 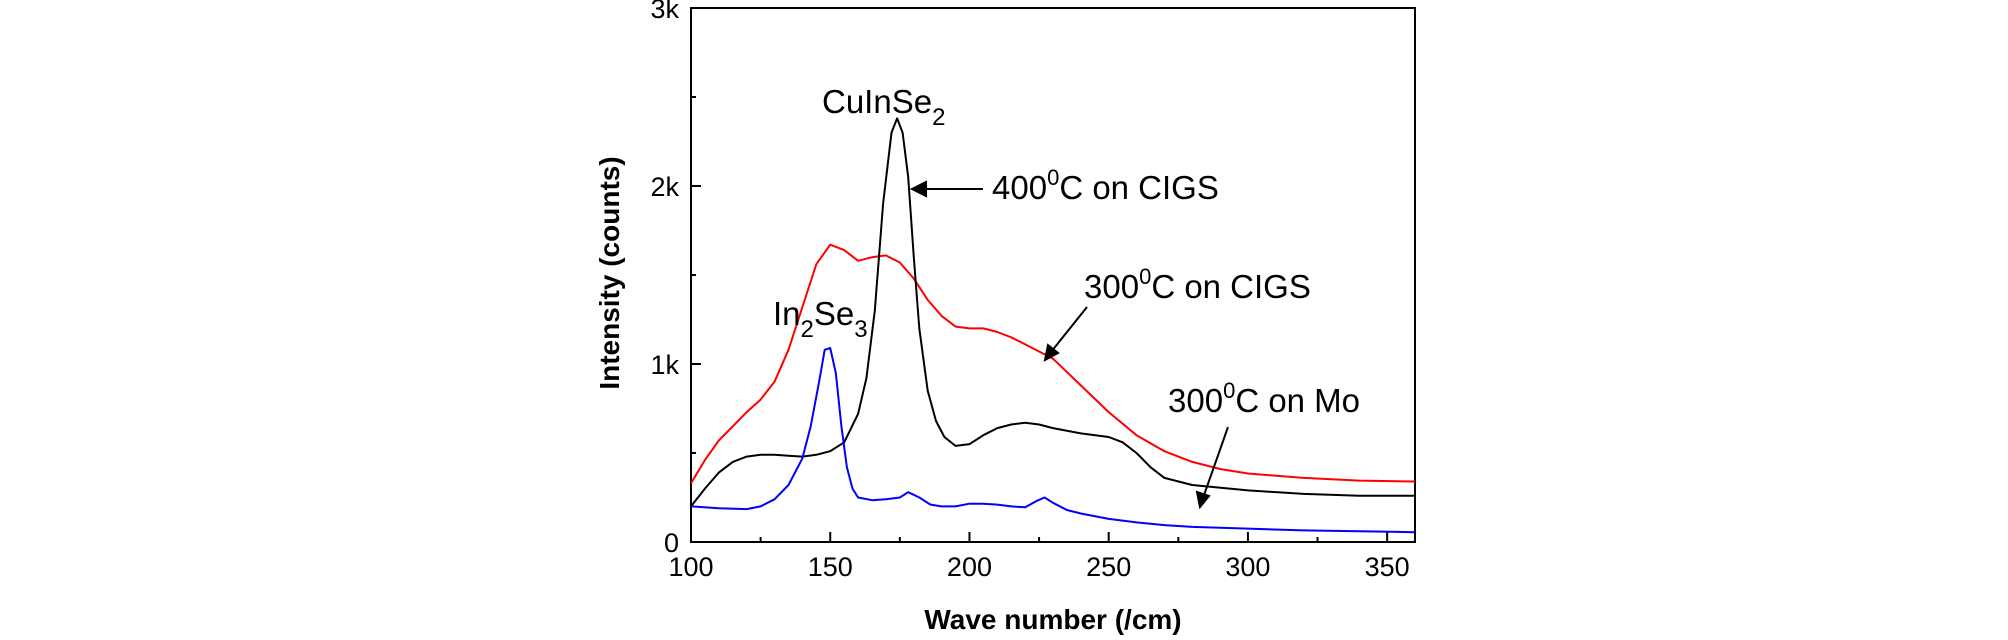 I want to click on arrow-400c-head, so click(x=918, y=189).